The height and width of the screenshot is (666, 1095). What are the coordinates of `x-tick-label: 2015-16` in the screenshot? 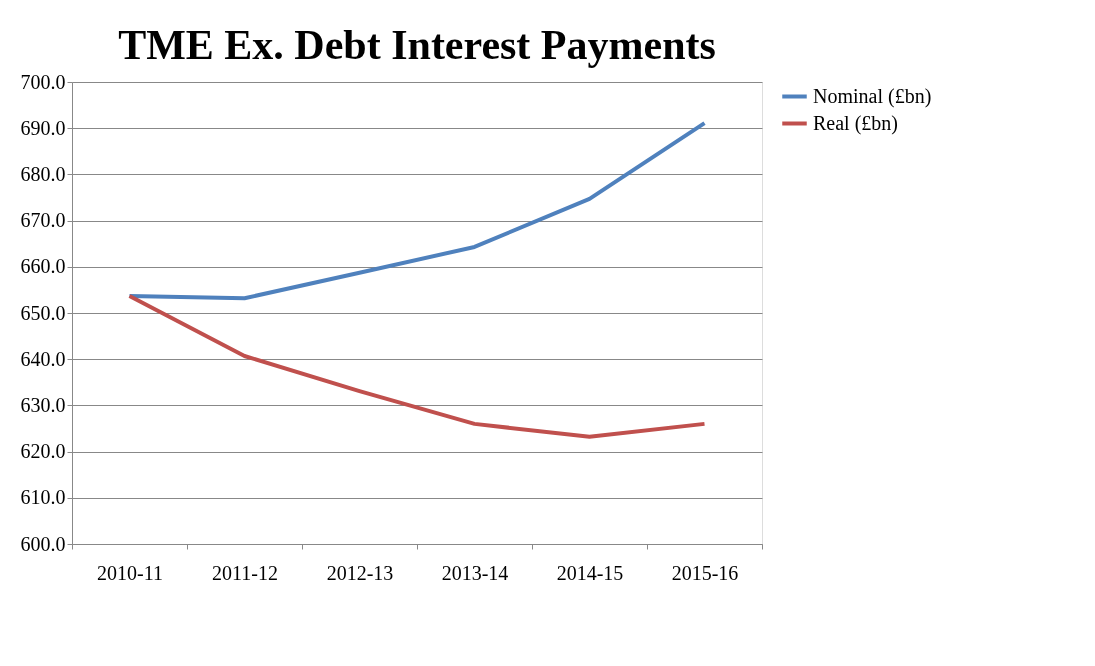 It's located at (705, 572).